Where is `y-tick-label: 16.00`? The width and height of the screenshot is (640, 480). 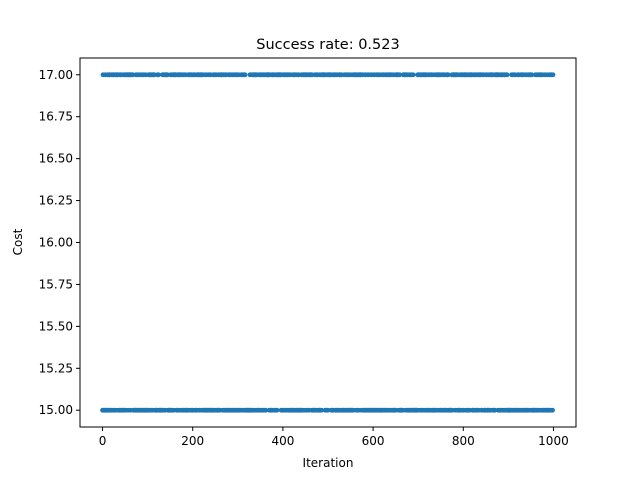 y-tick-label: 16.00 is located at coordinates (56, 243).